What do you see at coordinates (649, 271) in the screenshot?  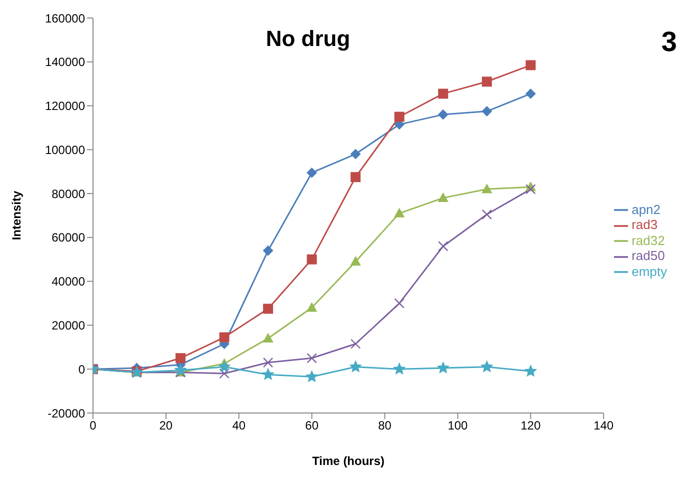 I see `legend-label: empty` at bounding box center [649, 271].